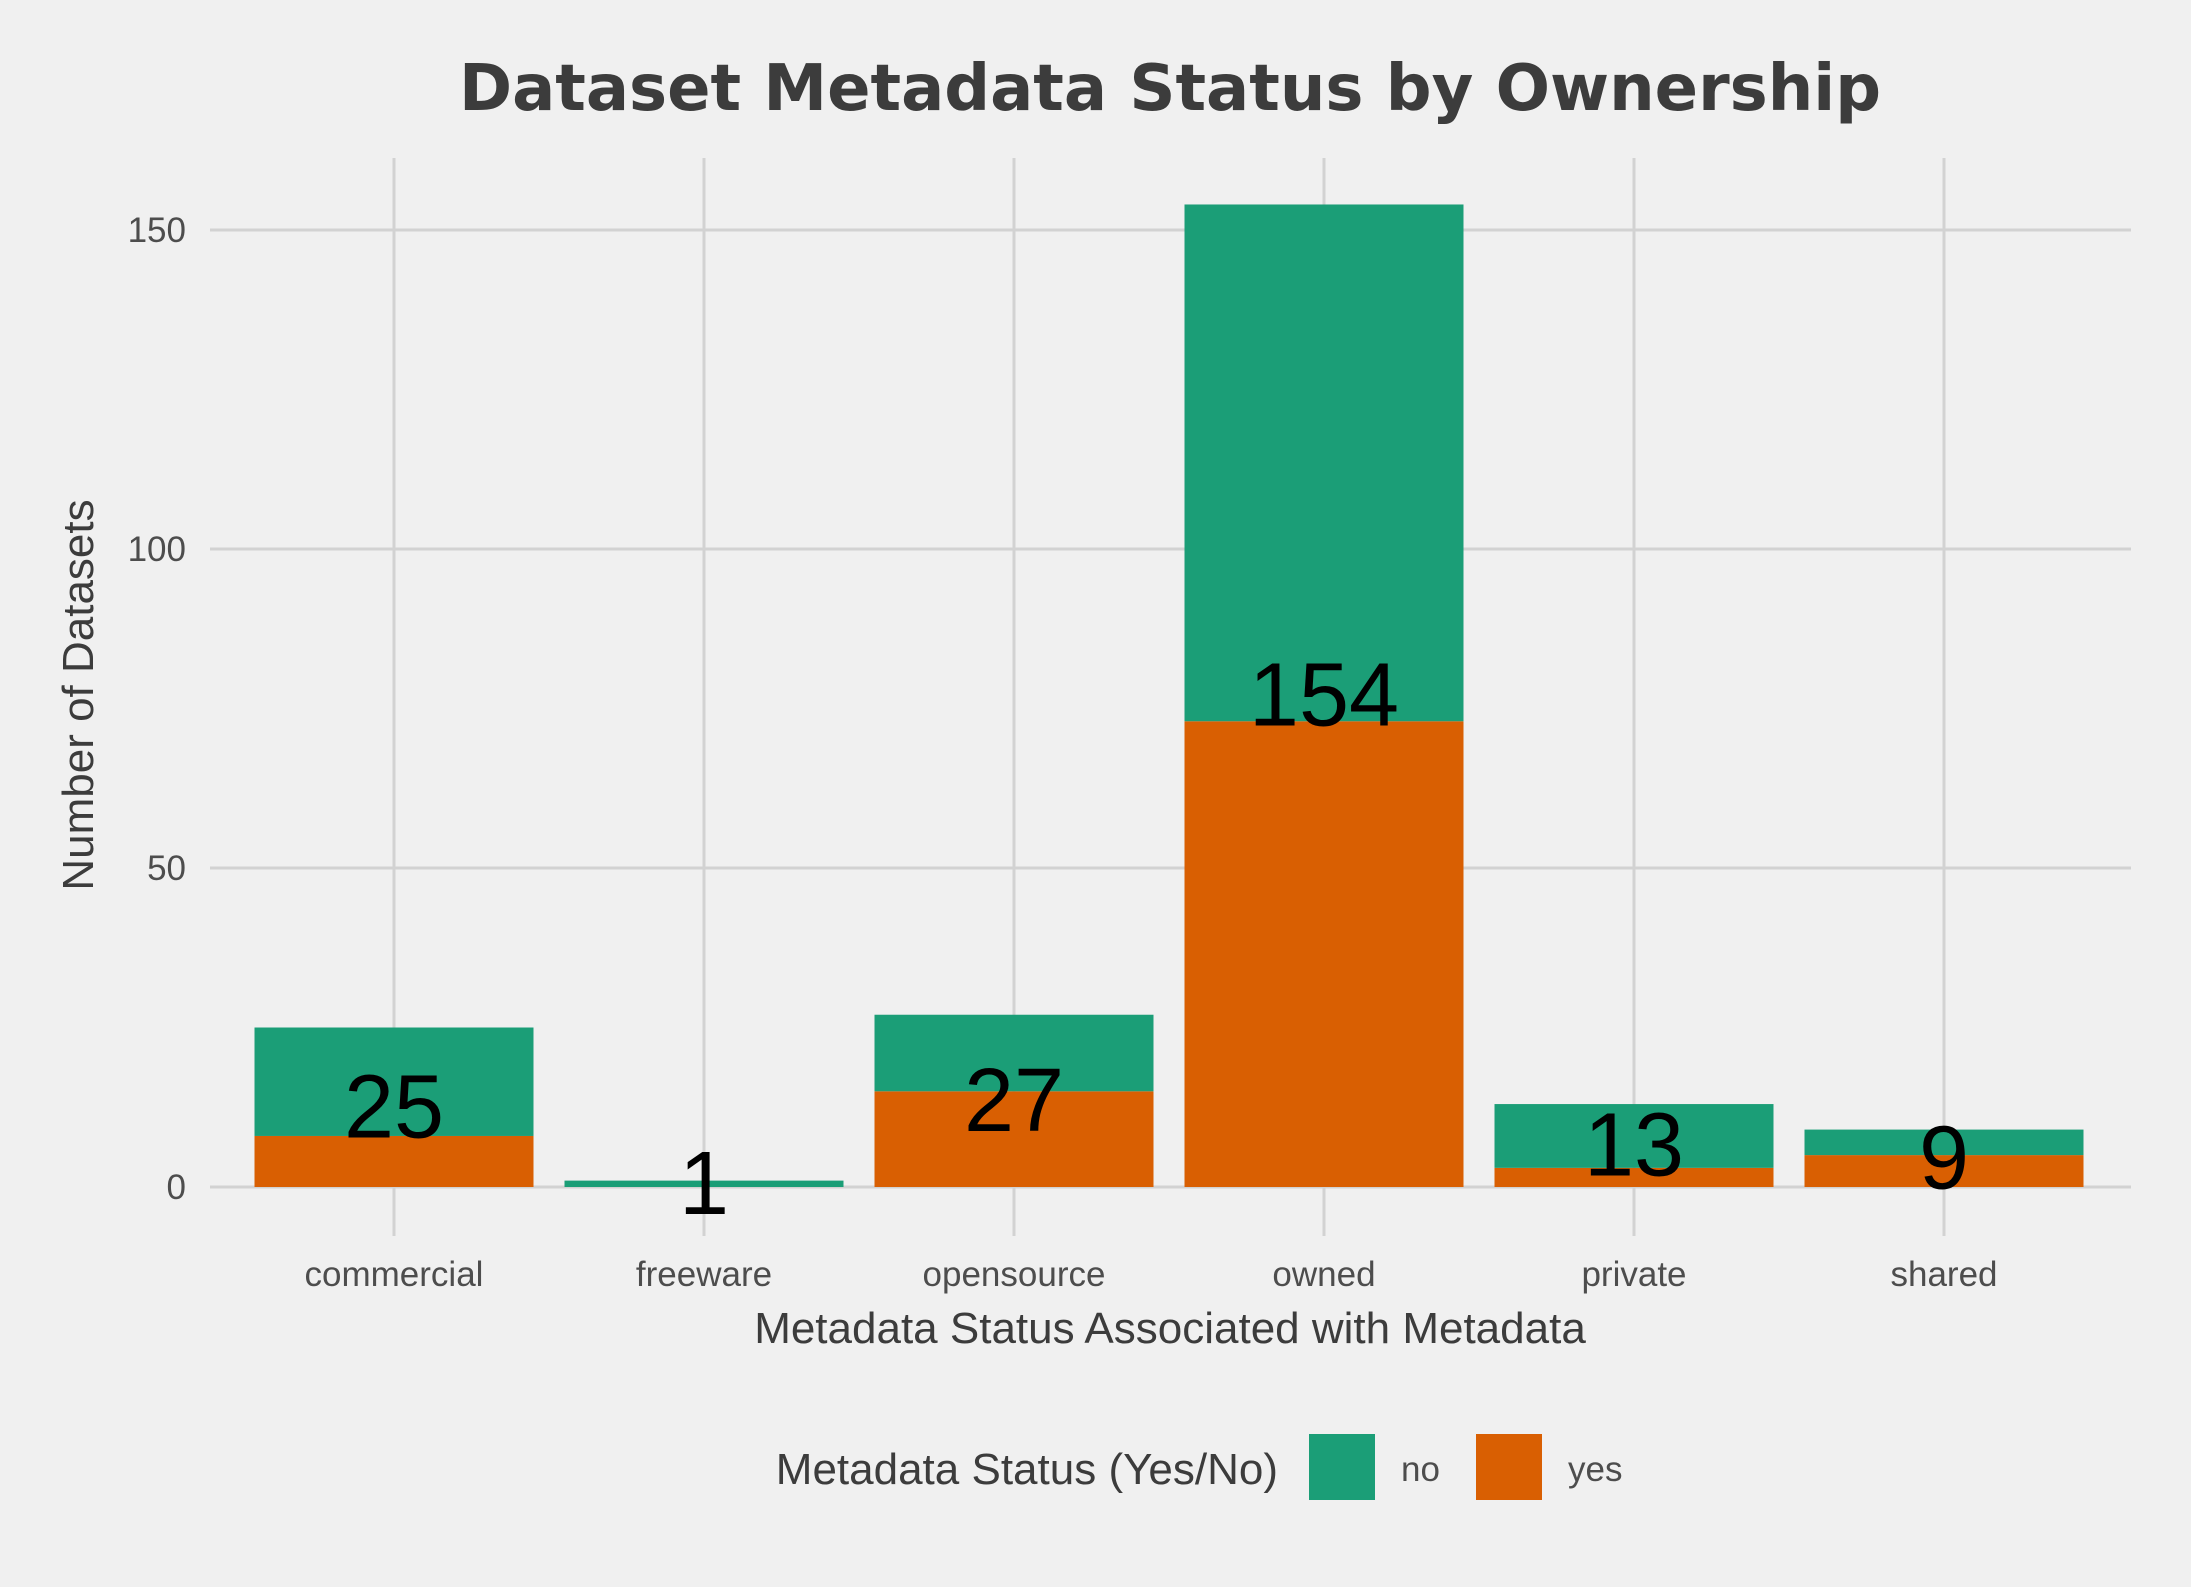  What do you see at coordinates (157, 709) in the screenshot?
I see `y-axis-ticks: 0 50 100 150` at bounding box center [157, 709].